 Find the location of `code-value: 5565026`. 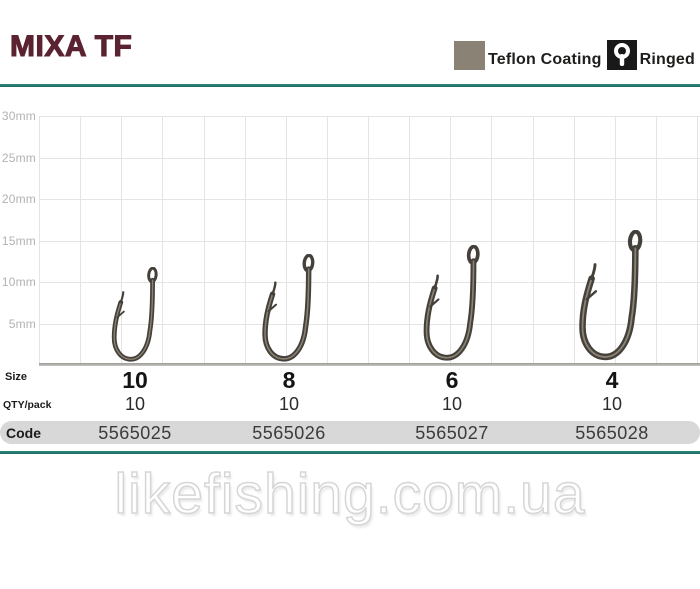

code-value: 5565026 is located at coordinates (289, 433).